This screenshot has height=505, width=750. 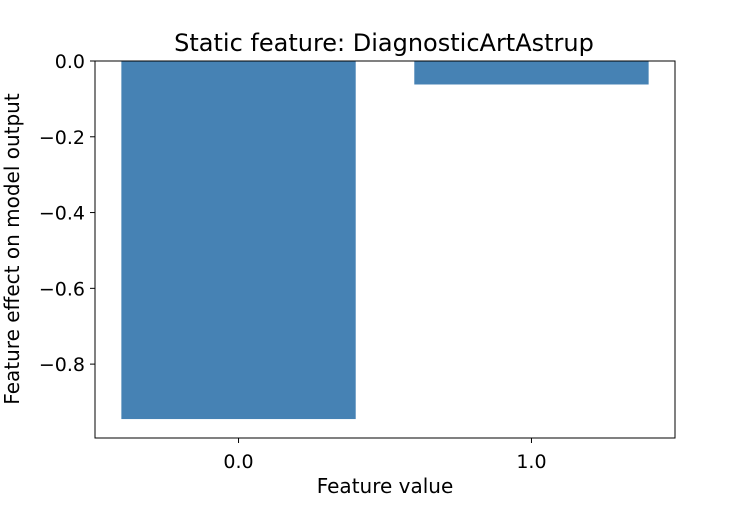 What do you see at coordinates (62, 365) in the screenshot?
I see `y-tick-label: −0.8` at bounding box center [62, 365].